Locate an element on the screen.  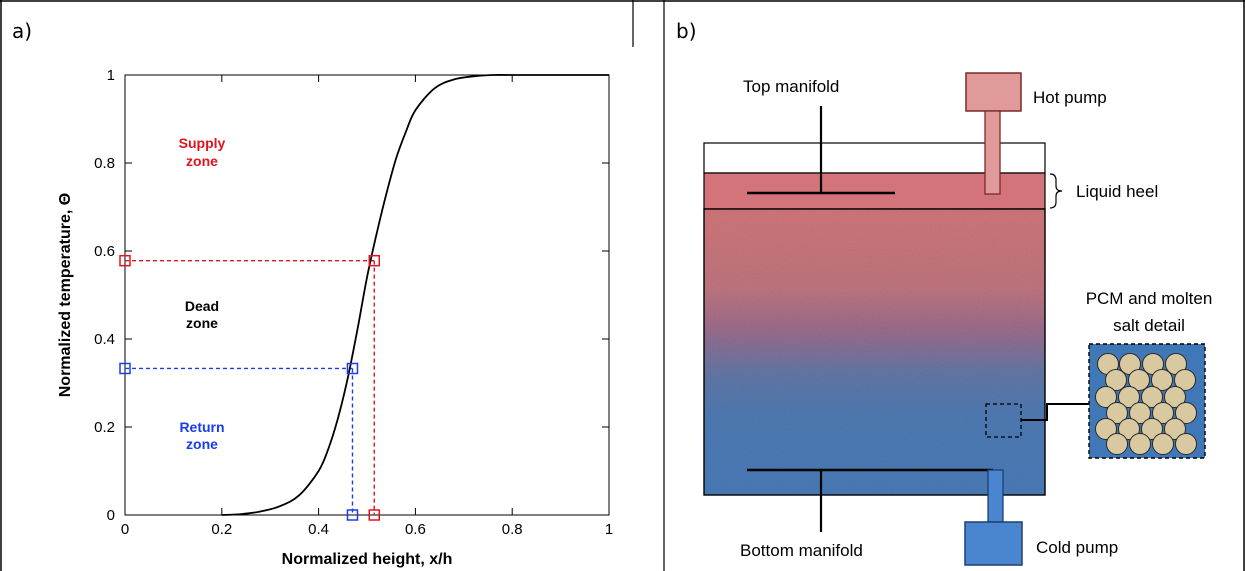
x-tick-label: 0.4 is located at coordinates (318, 529).